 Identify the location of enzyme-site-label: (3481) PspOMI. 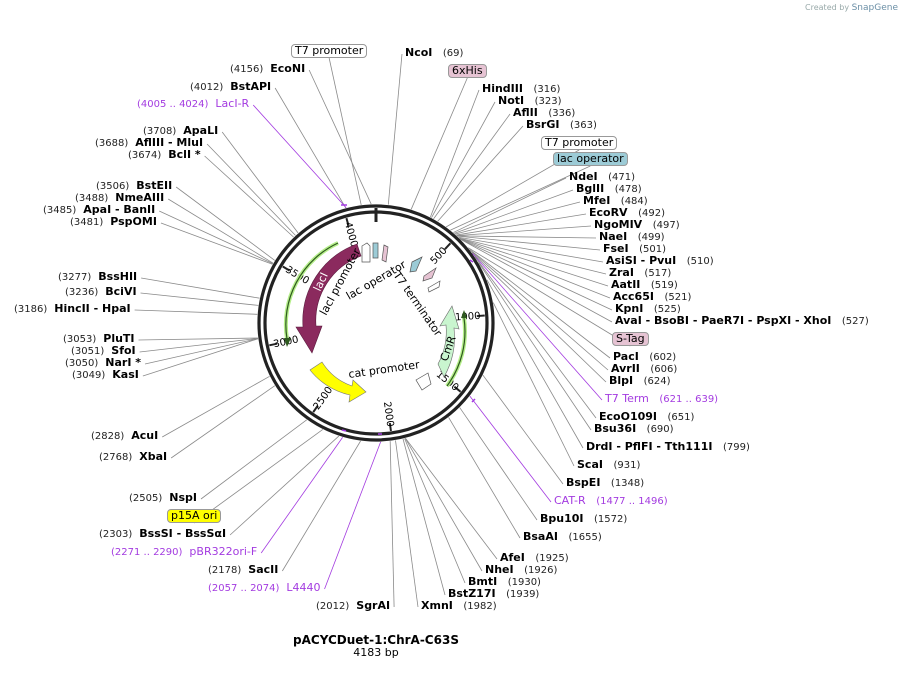
(113, 222).